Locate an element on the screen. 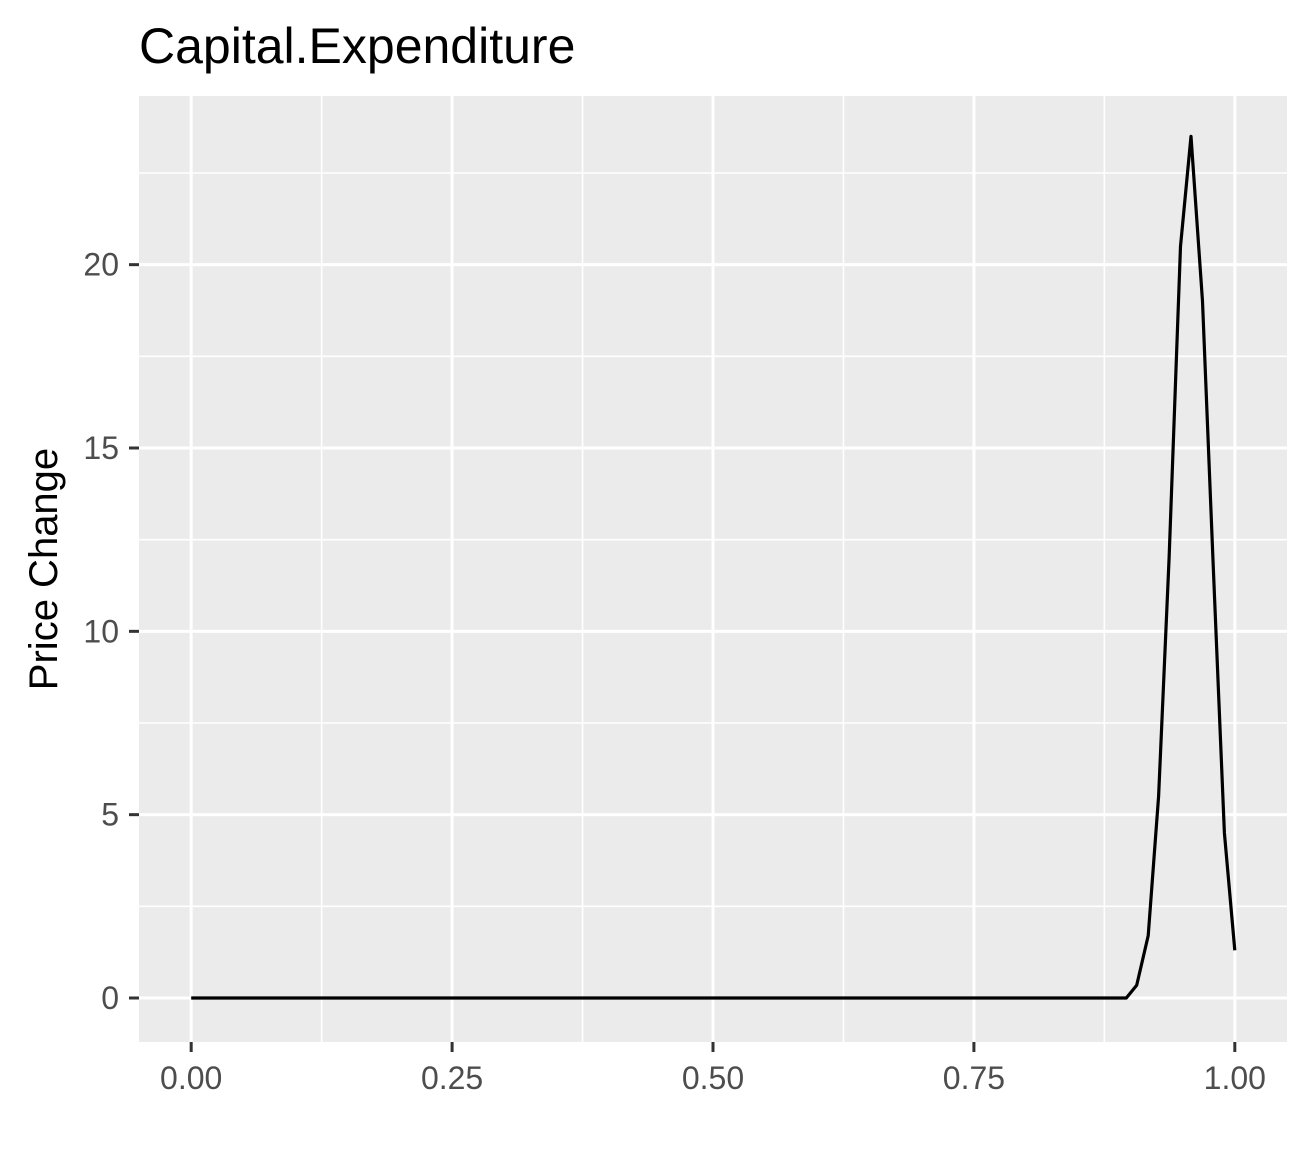 The width and height of the screenshot is (1309, 1174). y-tick-label: 0 is located at coordinates (110, 998).